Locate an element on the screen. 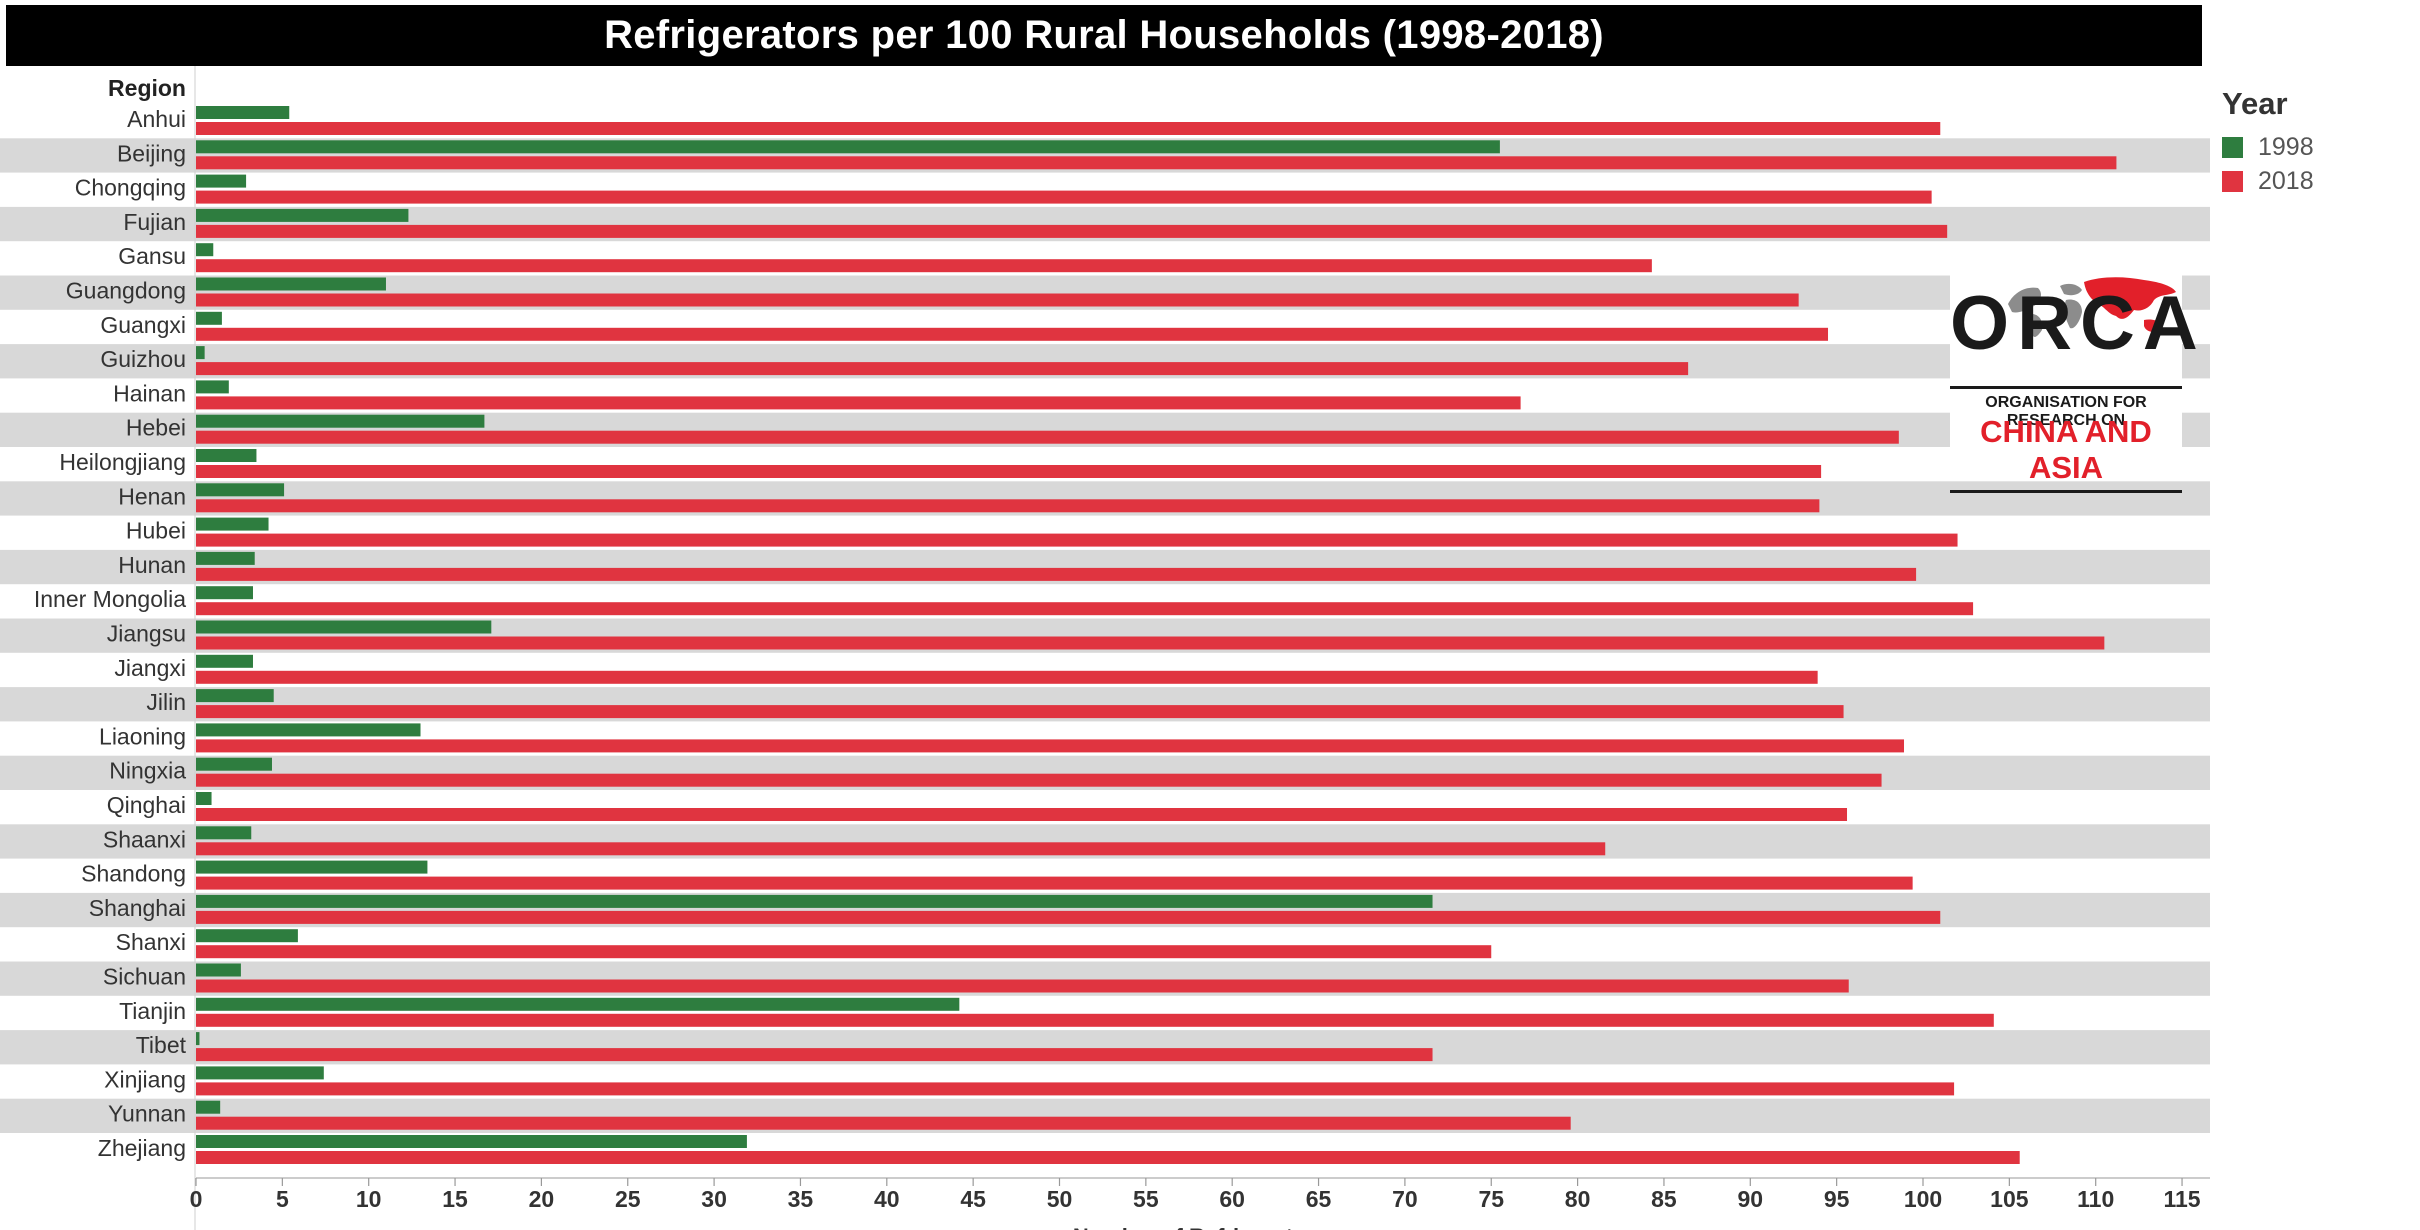  region-label: Jilin is located at coordinates (166, 702).